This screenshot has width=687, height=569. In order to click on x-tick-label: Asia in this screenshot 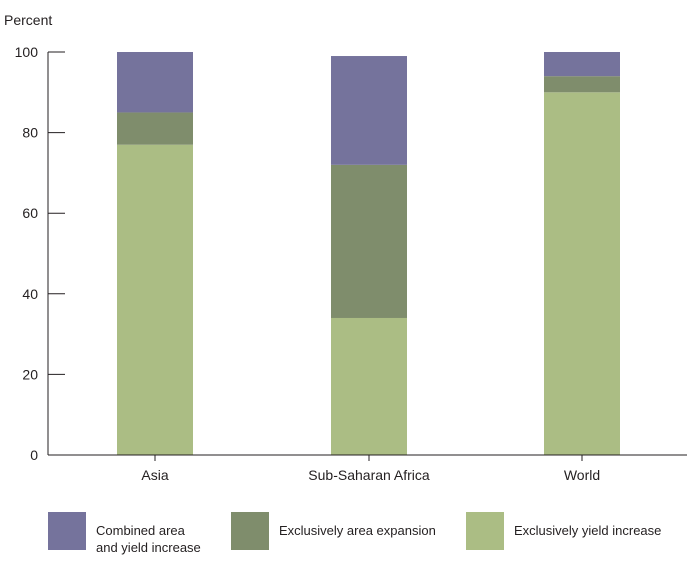, I will do `click(154, 475)`.